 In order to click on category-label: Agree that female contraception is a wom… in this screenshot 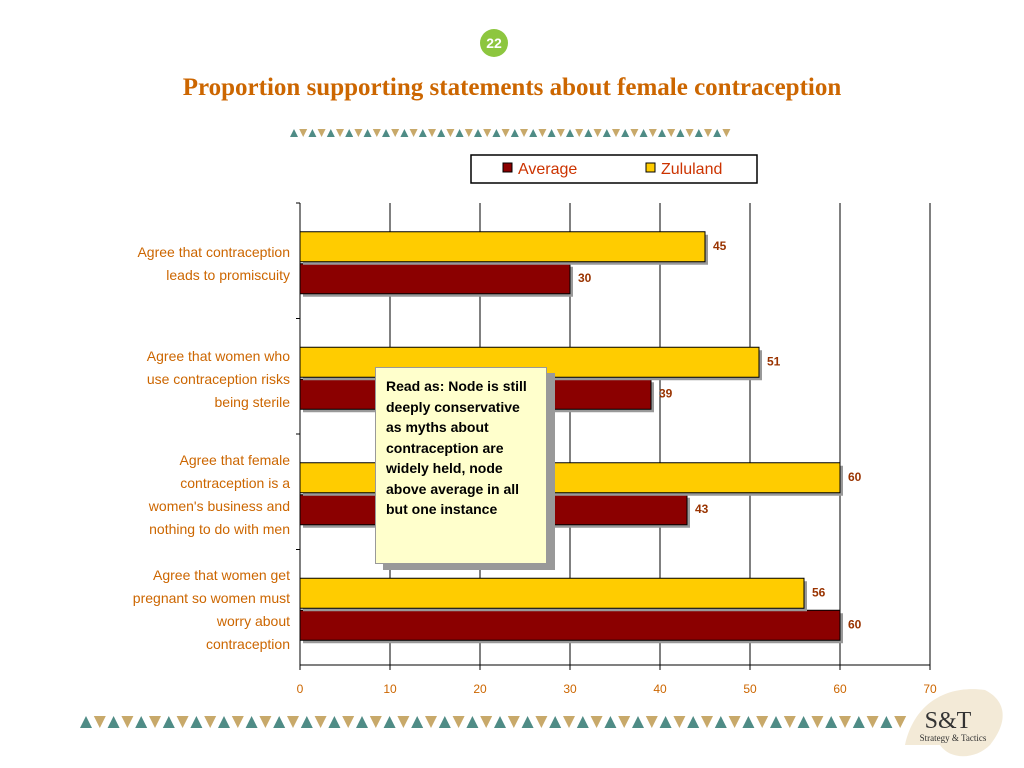, I will do `click(219, 494)`.